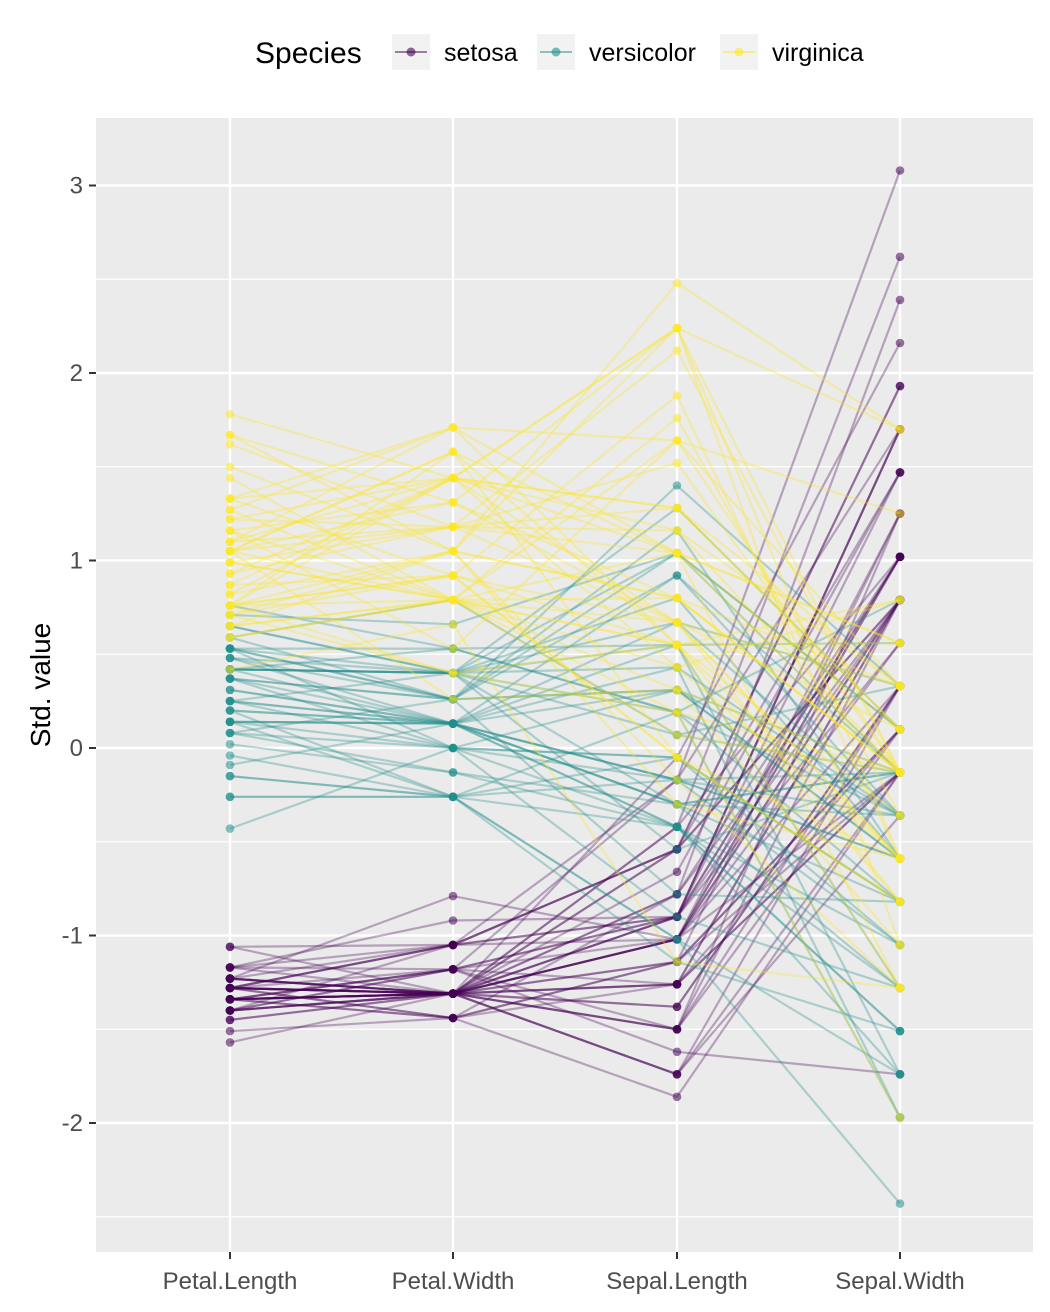 This screenshot has height=1312, width=1050. Describe the element at coordinates (739, 52) in the screenshot. I see `legend-key-point` at that location.